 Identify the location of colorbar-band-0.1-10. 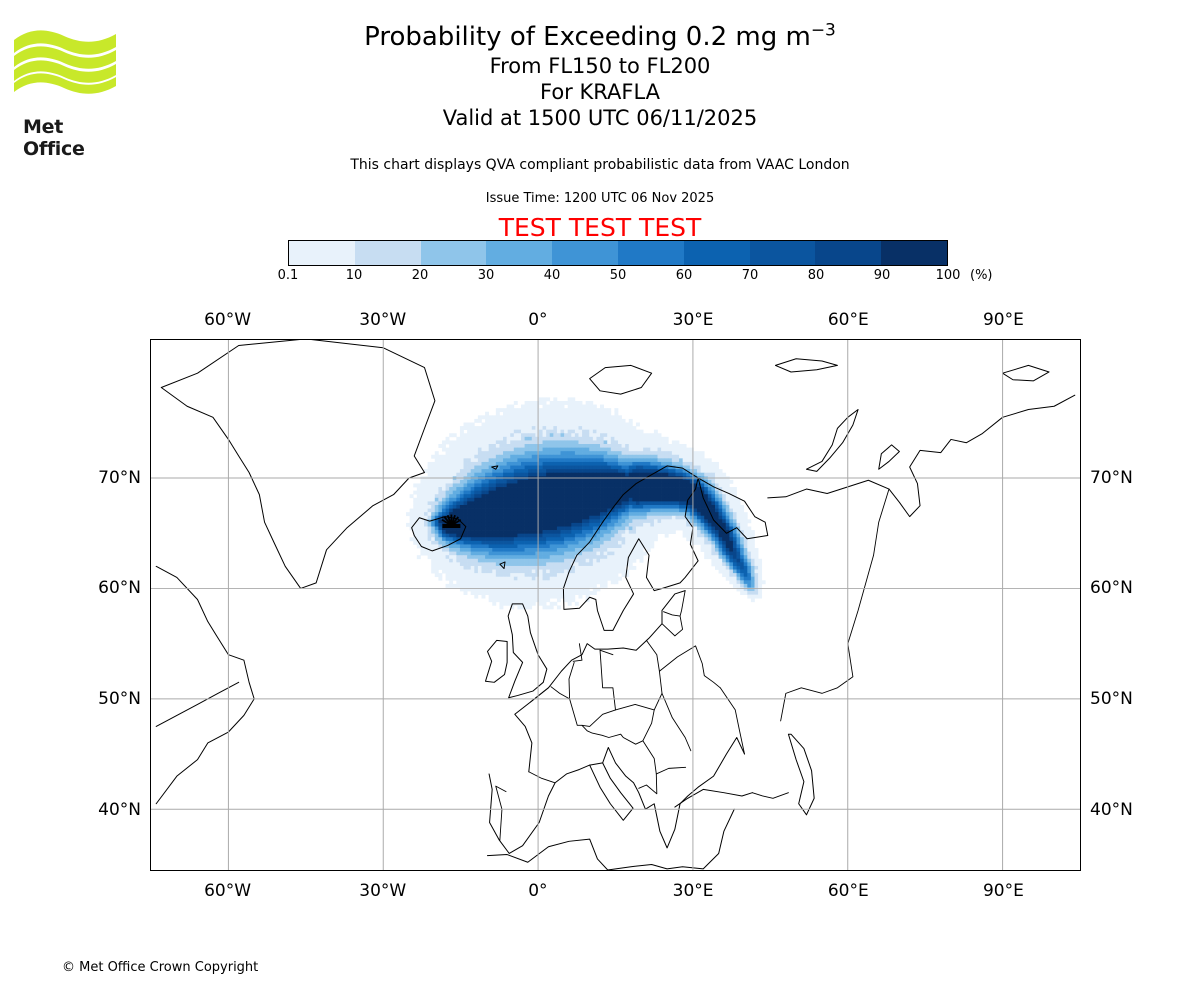
(322, 253).